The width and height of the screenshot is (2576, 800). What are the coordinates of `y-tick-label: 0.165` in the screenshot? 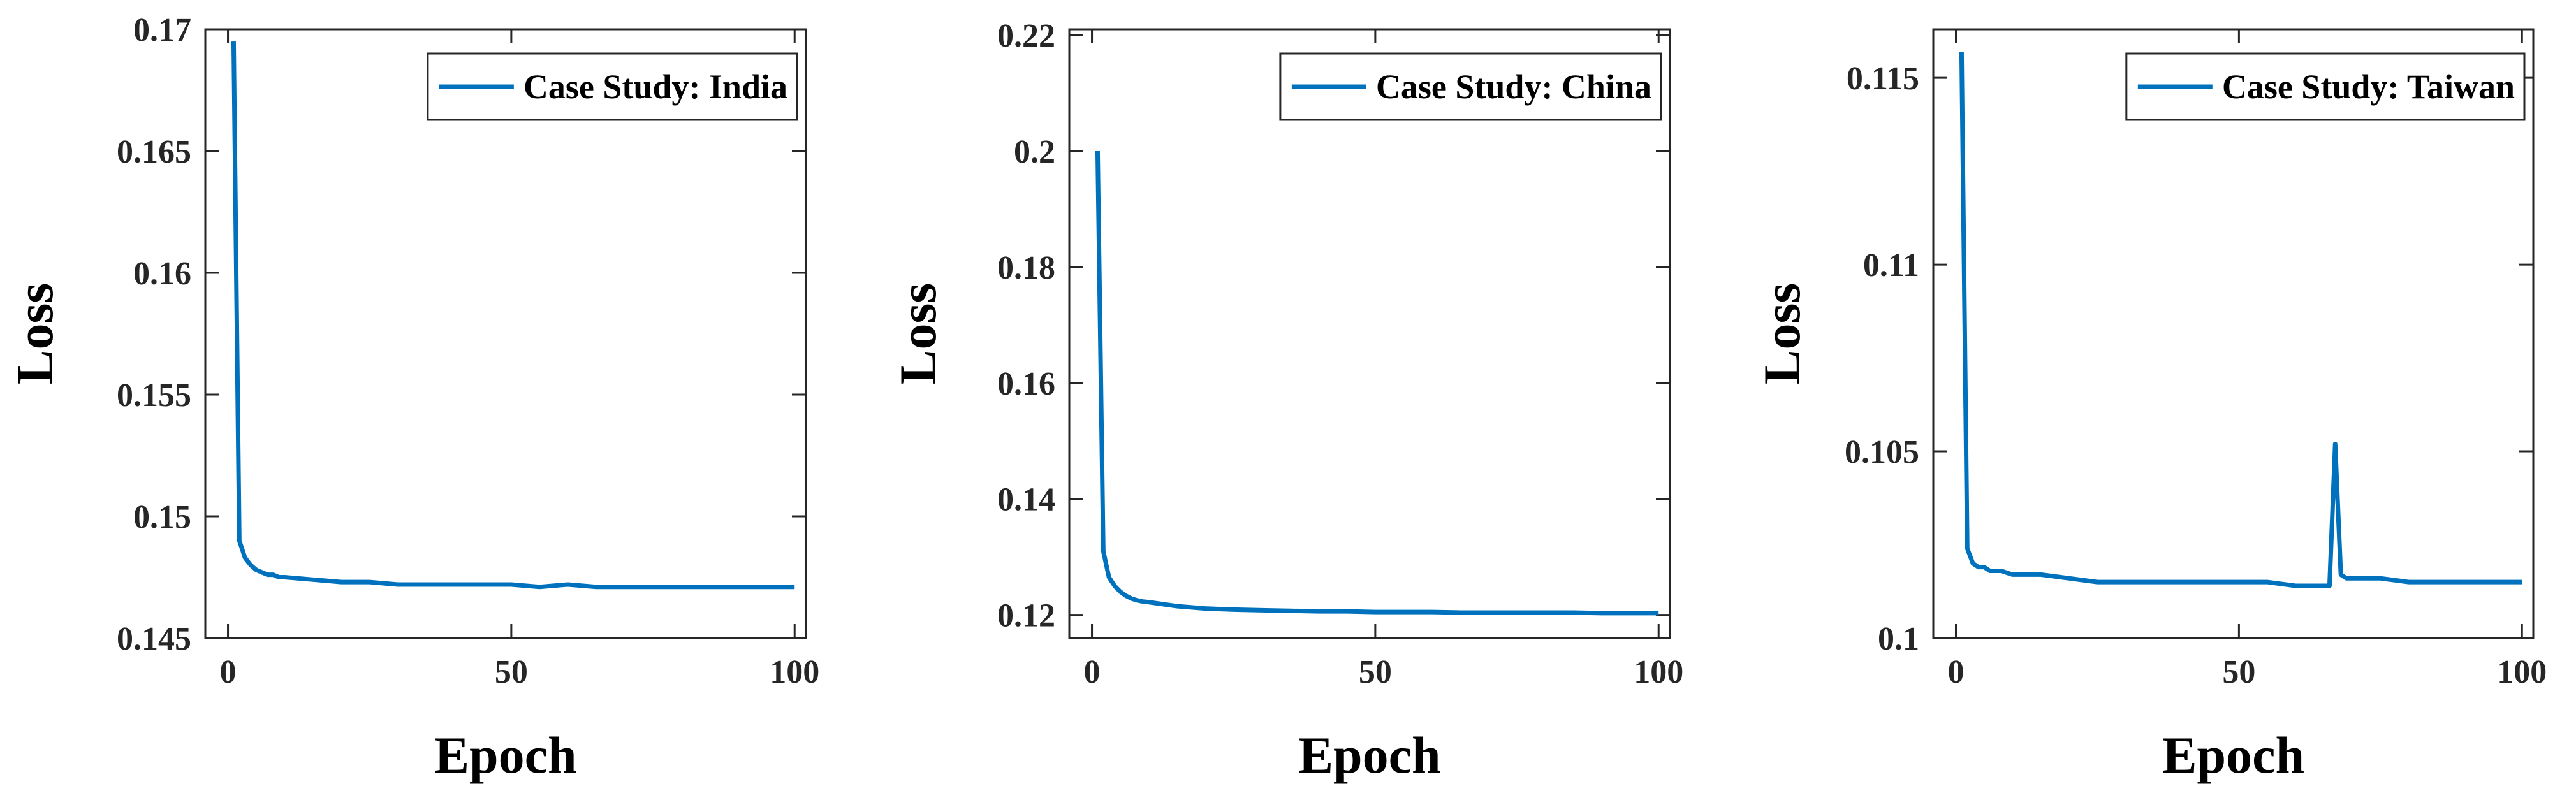 It's located at (154, 152).